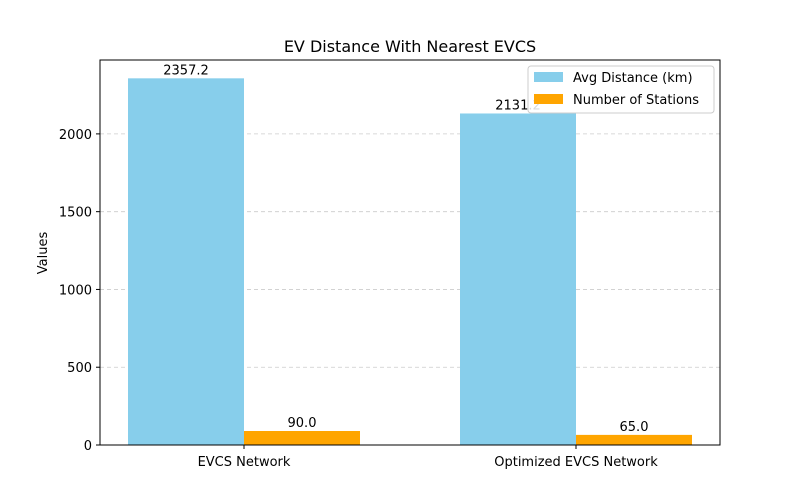  What do you see at coordinates (79, 368) in the screenshot?
I see `y-tick-label: 500` at bounding box center [79, 368].